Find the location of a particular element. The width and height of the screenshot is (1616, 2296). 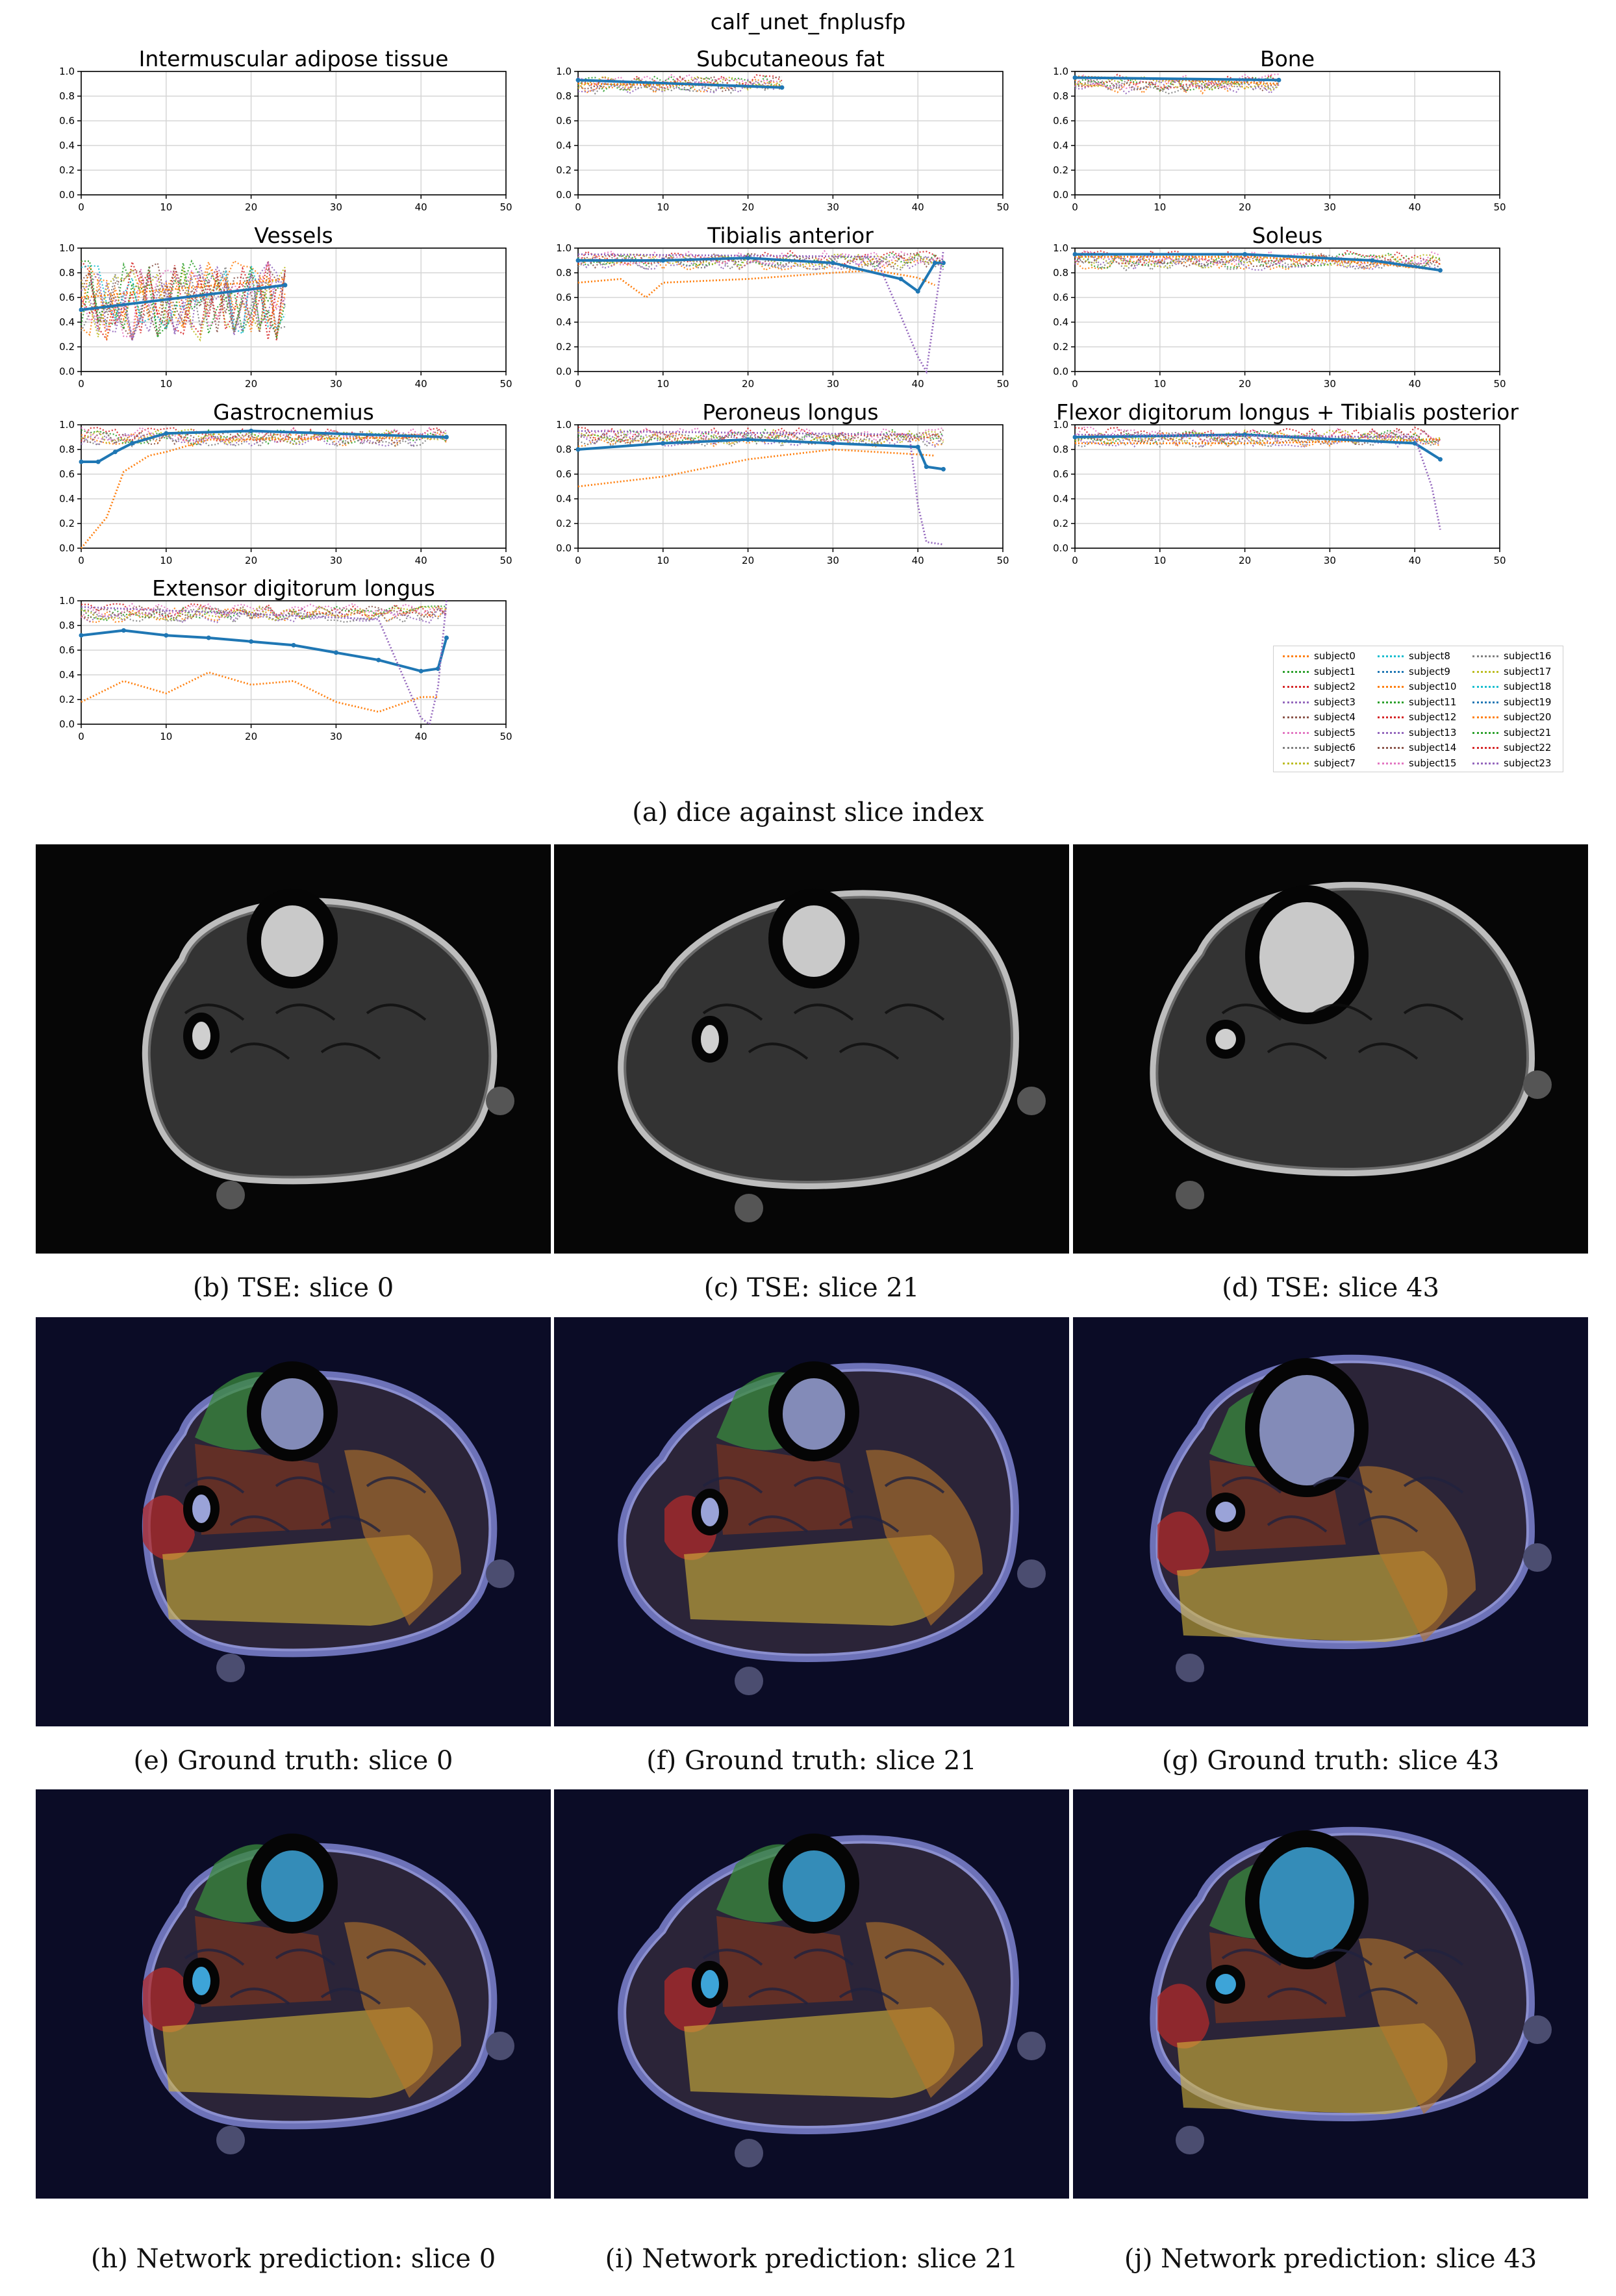

legend-entry-subject0: subject0 is located at coordinates (1319, 657).